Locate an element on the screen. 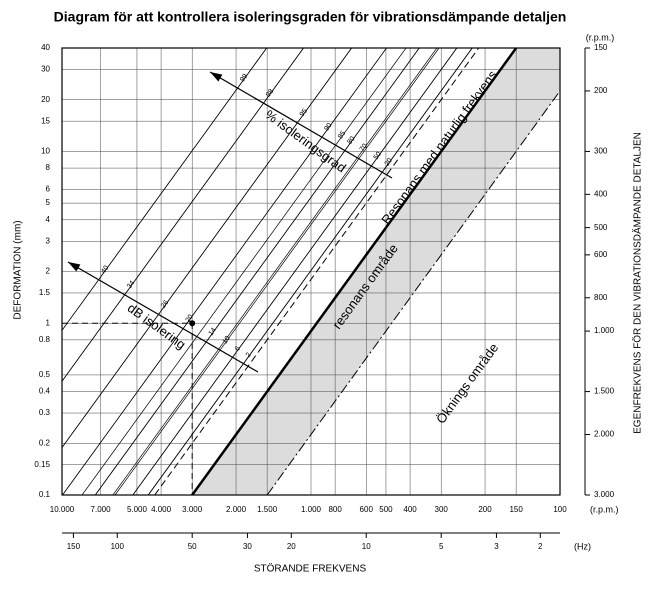 This screenshot has width=668, height=596. y-tick-label: 0.4 is located at coordinates (45, 391).